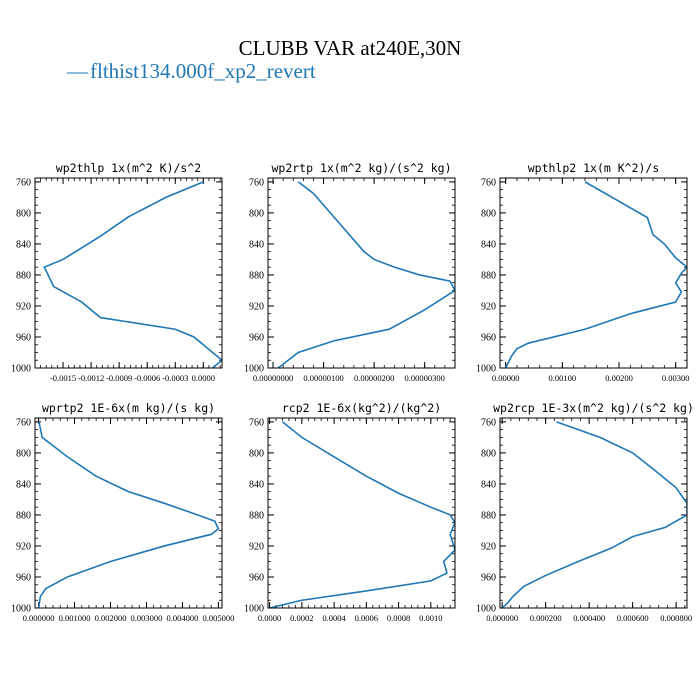  I want to click on panel-title: rcp2 1E-6x(kg^2)/(kg^2), so click(361, 408).